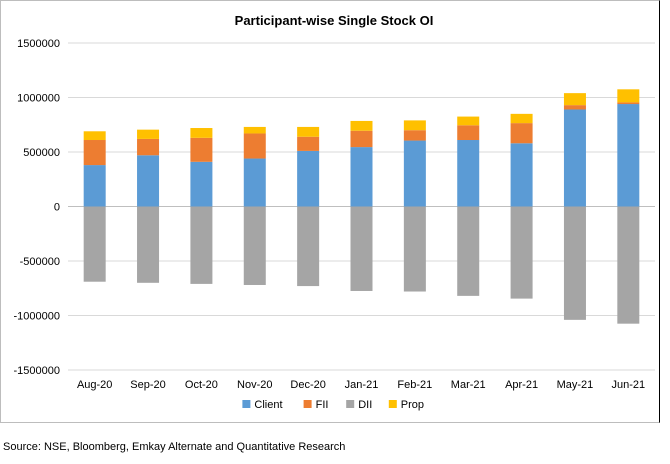 This screenshot has width=670, height=464. What do you see at coordinates (575, 385) in the screenshot?
I see `x-tick-label: May-21` at bounding box center [575, 385].